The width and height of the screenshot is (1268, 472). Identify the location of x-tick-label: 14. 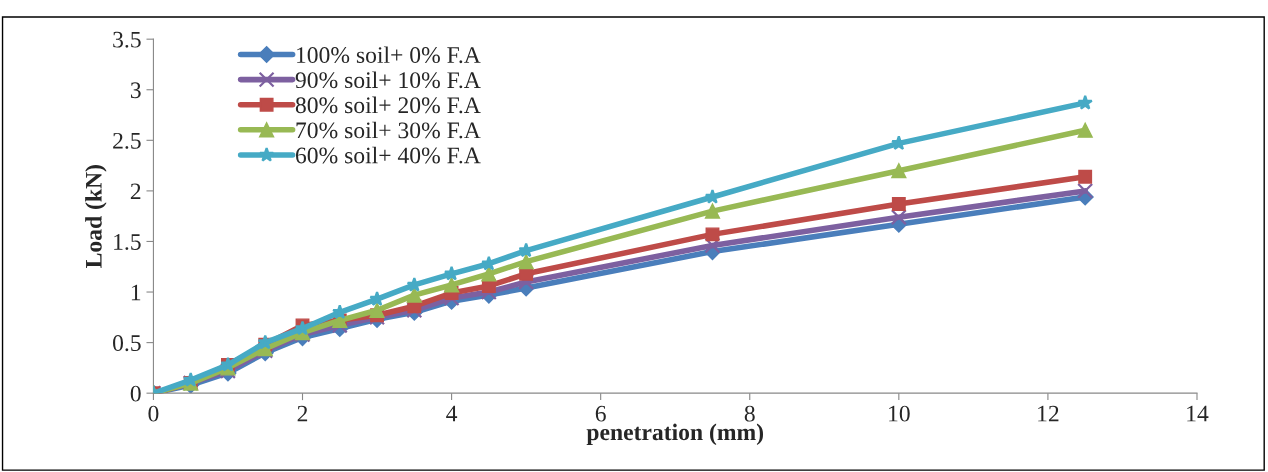
(1198, 413).